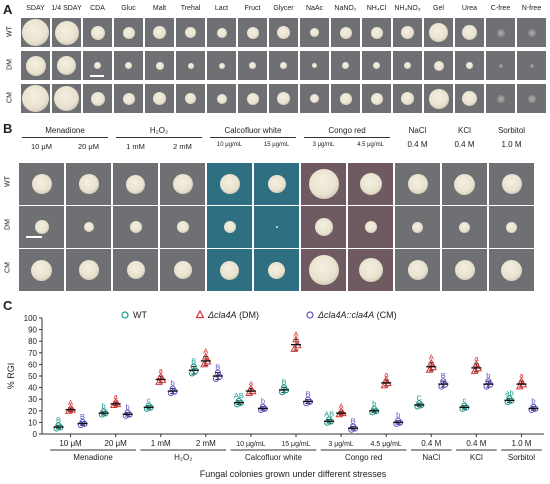  Describe the element at coordinates (125, 315) in the screenshot. I see `legend-wt-marker` at that location.